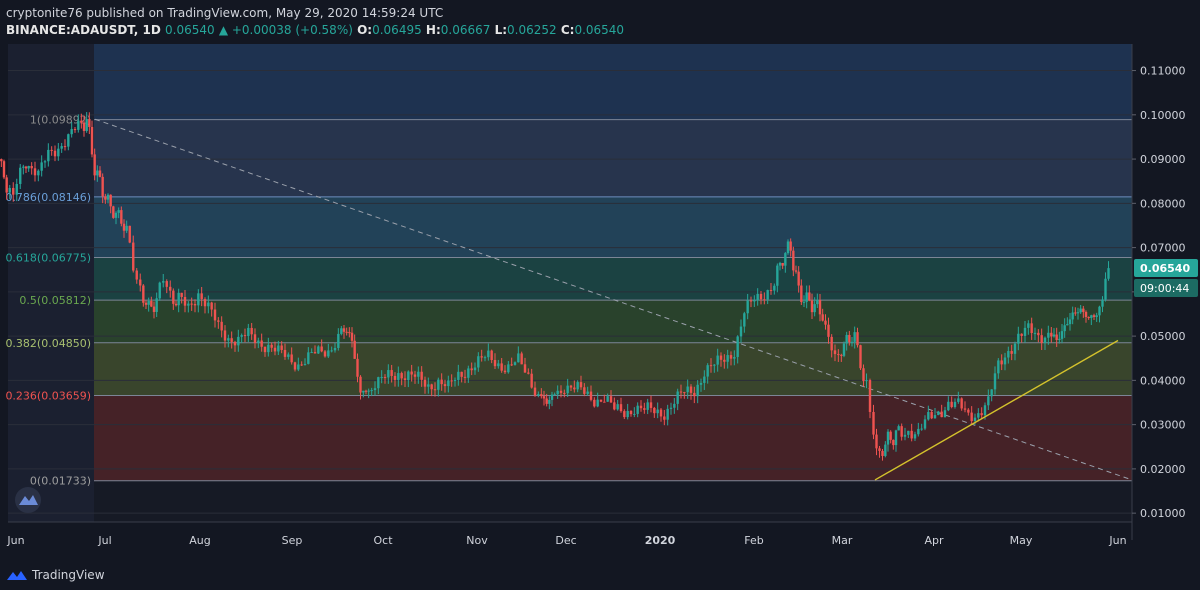 The width and height of the screenshot is (1200, 590). I want to click on fib-label: 0.382(0.04850), so click(48, 343).